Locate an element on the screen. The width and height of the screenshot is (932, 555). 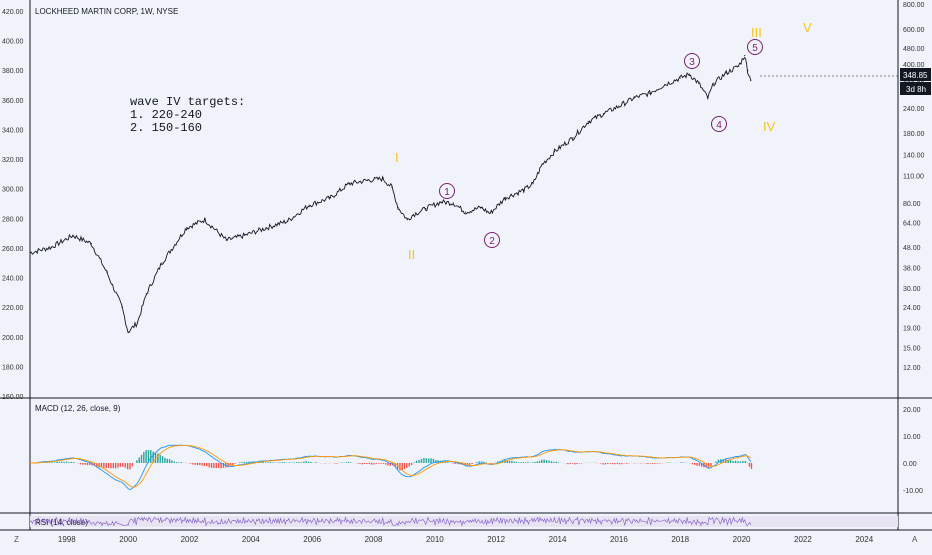
time-axis-tick-9: 2016 is located at coordinates (619, 539).